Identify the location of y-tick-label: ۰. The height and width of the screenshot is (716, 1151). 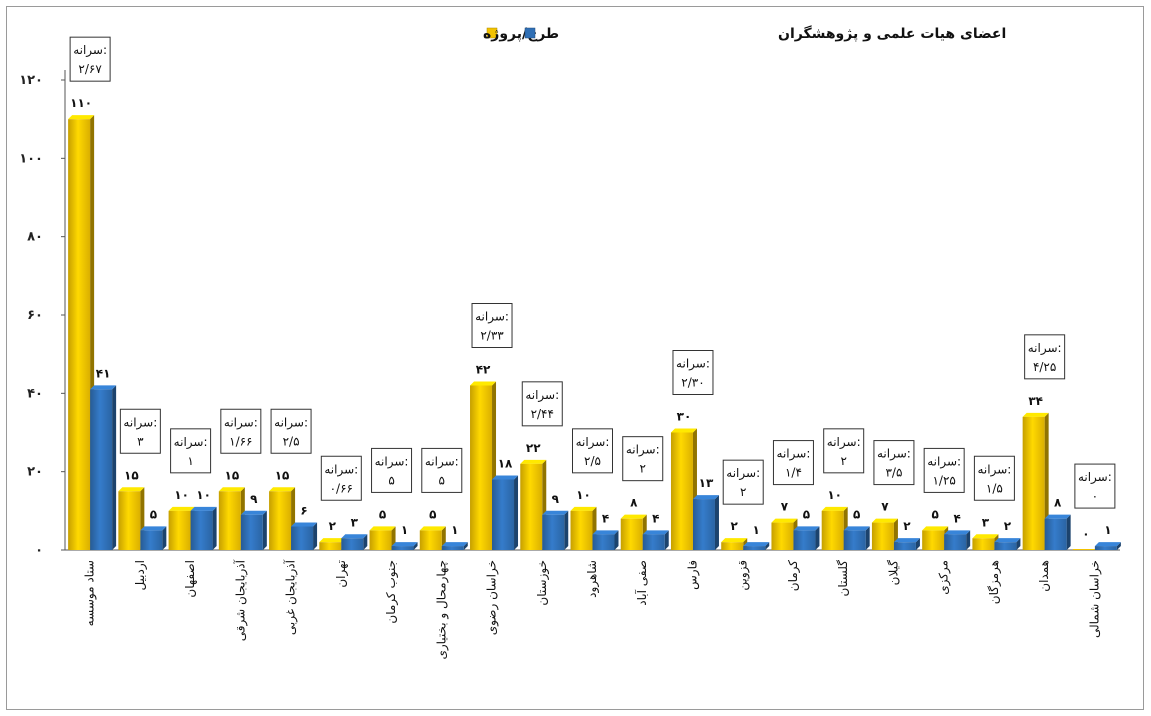
(39, 550).